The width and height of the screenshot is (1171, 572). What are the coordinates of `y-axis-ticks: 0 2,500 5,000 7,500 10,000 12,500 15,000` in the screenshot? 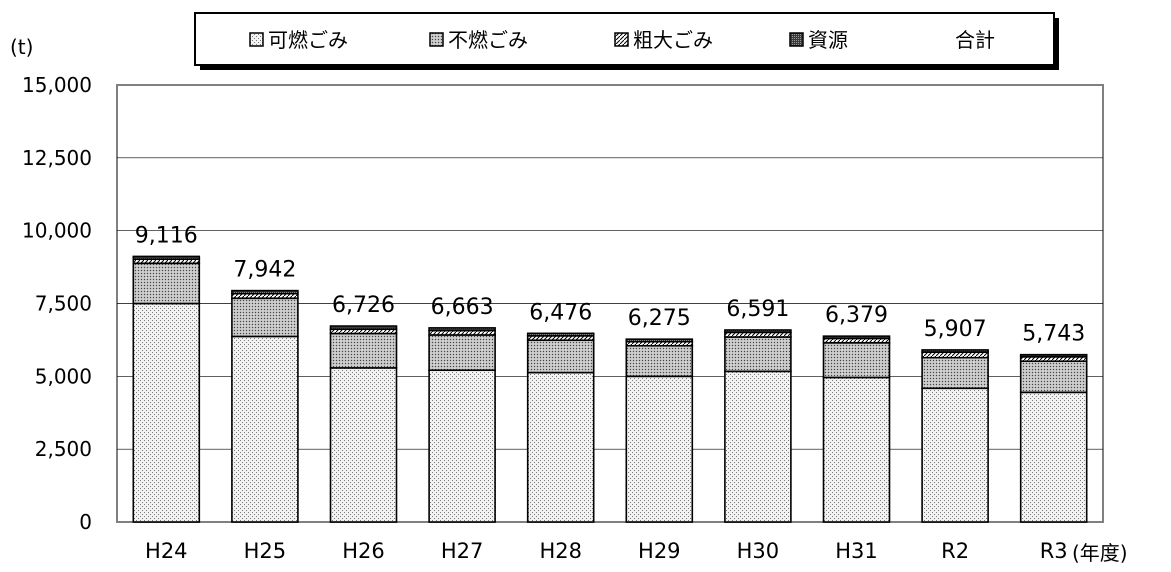 It's located at (57, 303).